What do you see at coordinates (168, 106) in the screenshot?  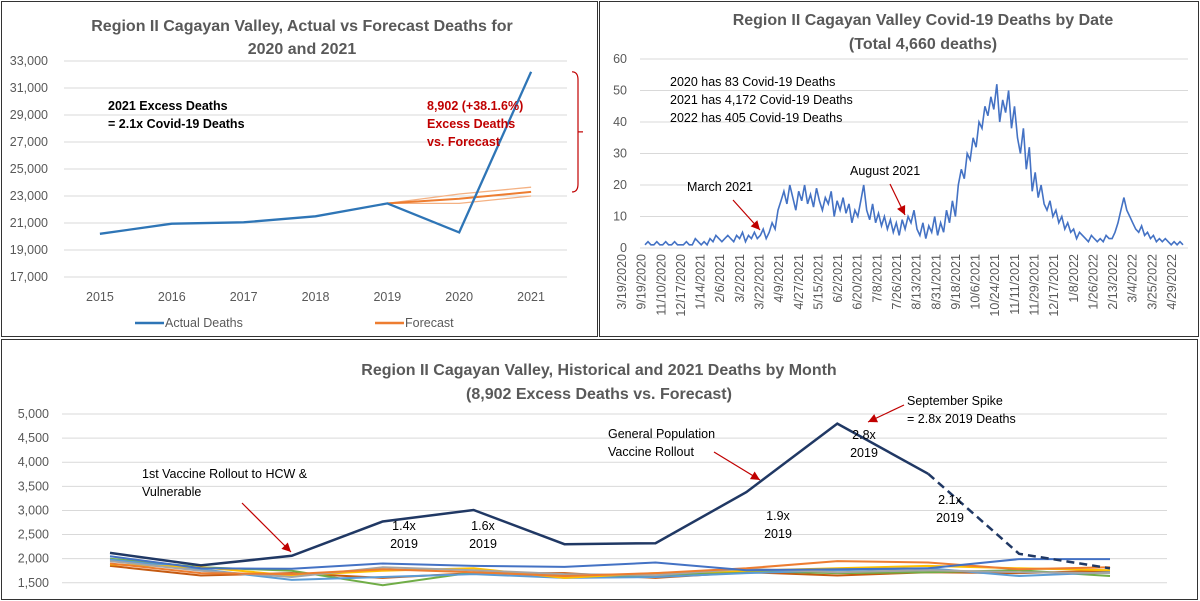 I see `annotation-excess-ratio: 2021 Excess Deaths` at bounding box center [168, 106].